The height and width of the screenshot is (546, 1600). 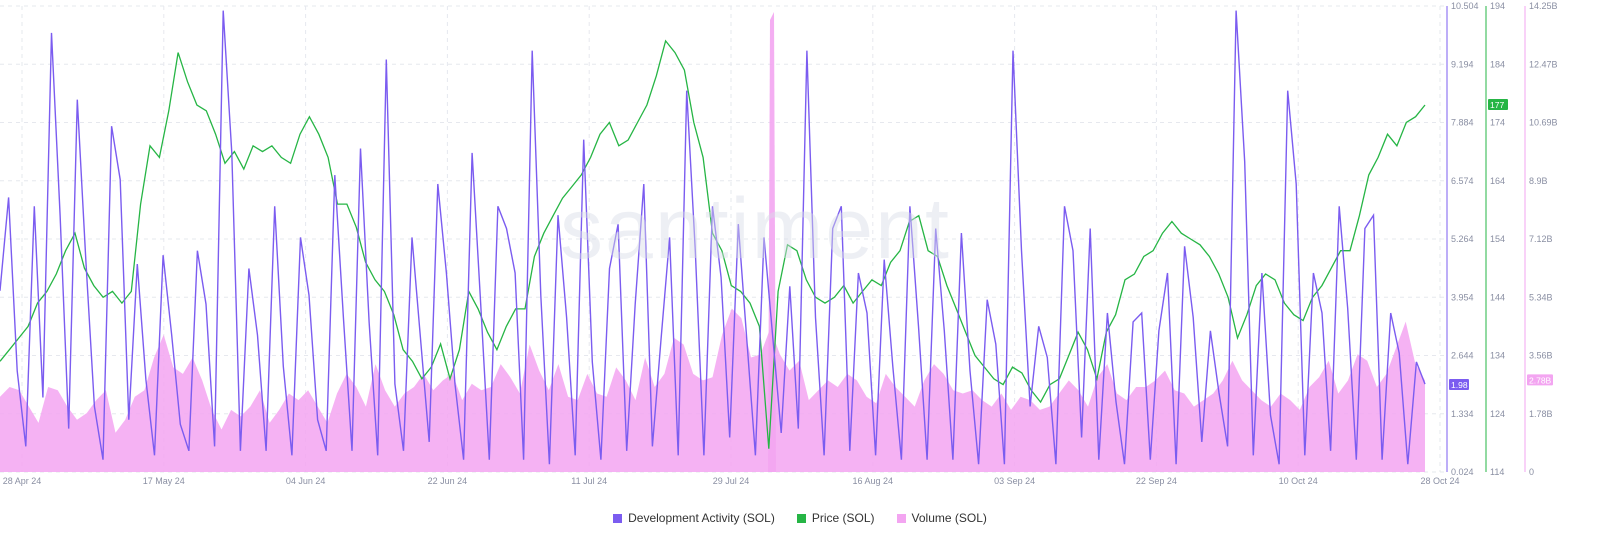 I want to click on x-tick-label: 28 Apr 24, so click(x=22, y=481).